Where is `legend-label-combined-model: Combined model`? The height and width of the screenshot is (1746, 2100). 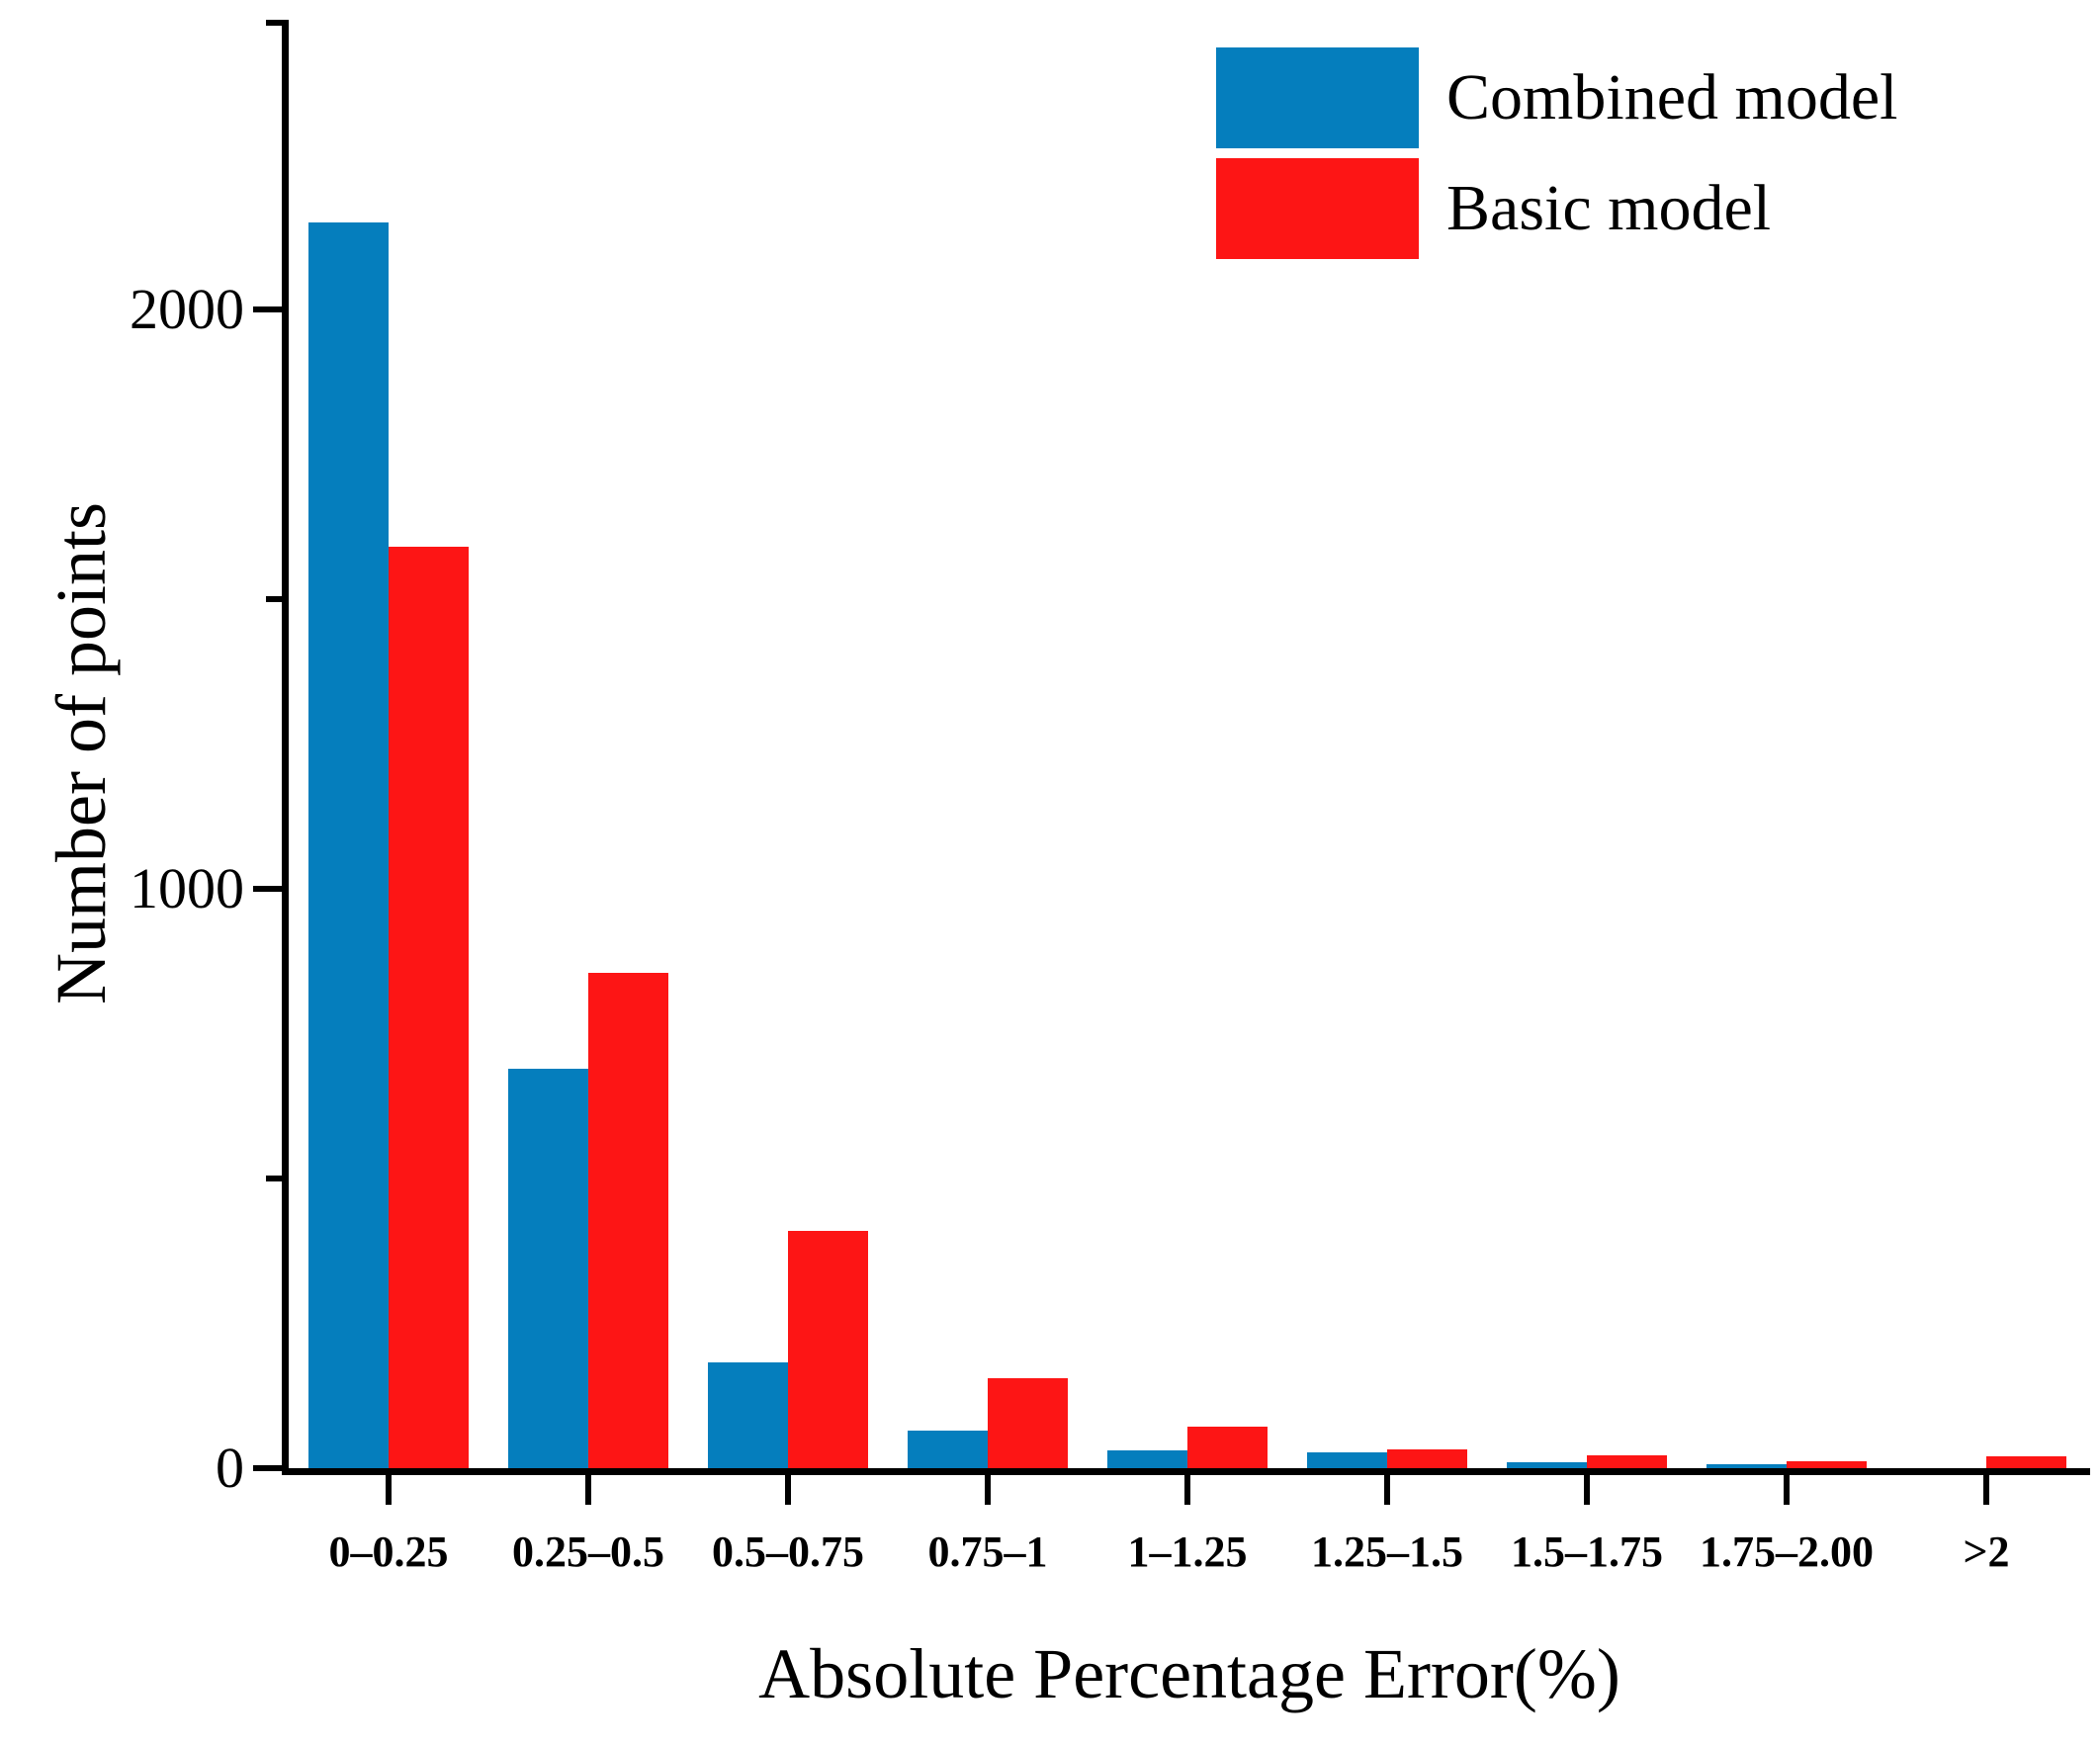 legend-label-combined-model: Combined model is located at coordinates (1672, 97).